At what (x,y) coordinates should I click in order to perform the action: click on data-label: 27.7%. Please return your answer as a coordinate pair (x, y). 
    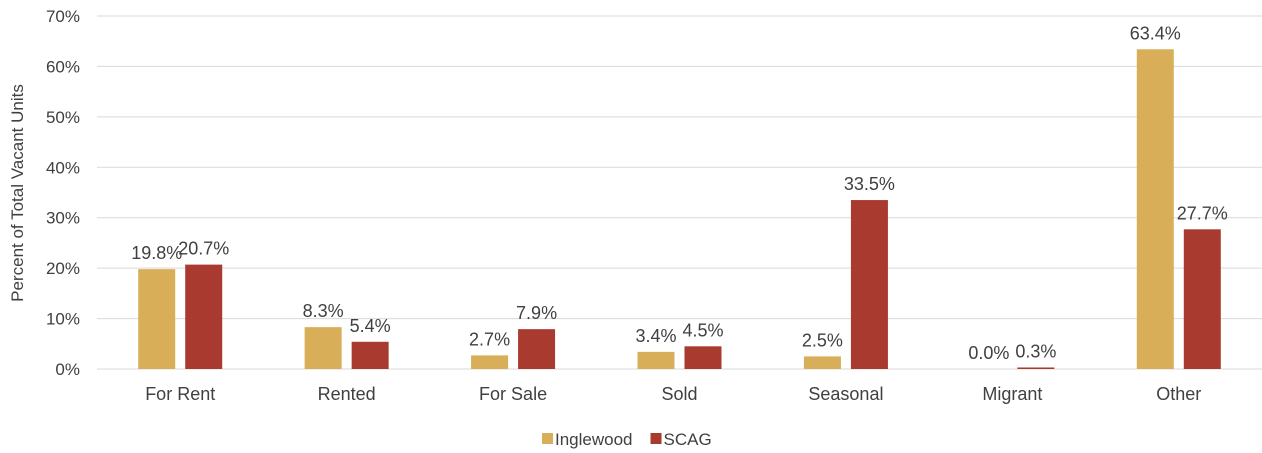
    Looking at the image, I should click on (1202, 213).